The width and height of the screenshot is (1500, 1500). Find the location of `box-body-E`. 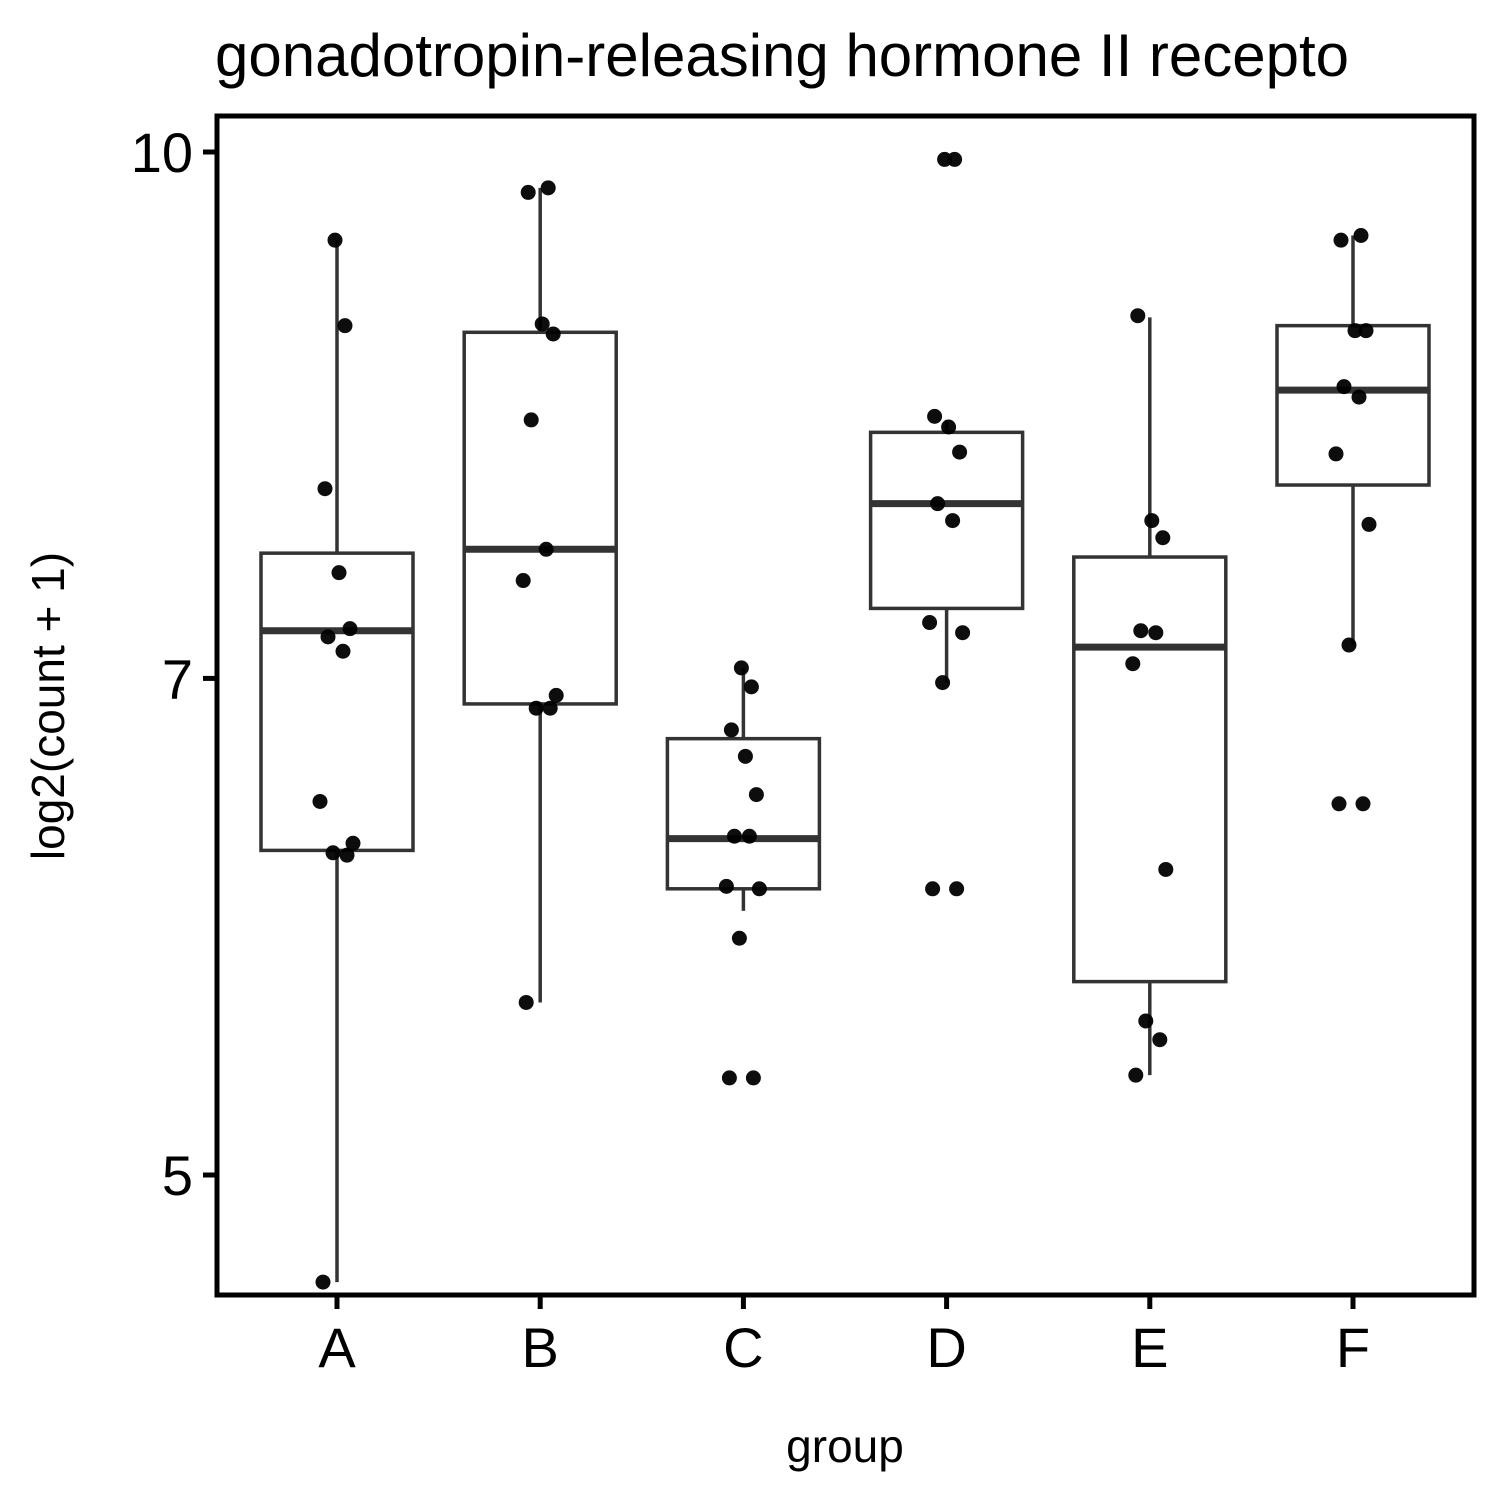

box-body-E is located at coordinates (1150, 769).